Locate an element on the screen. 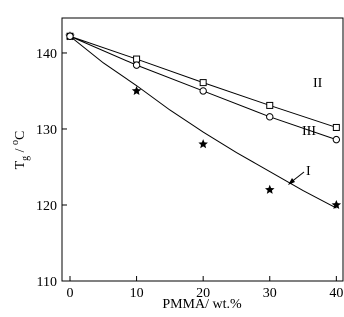 The image size is (344, 317). x-tick-label: 40 is located at coordinates (336, 293).